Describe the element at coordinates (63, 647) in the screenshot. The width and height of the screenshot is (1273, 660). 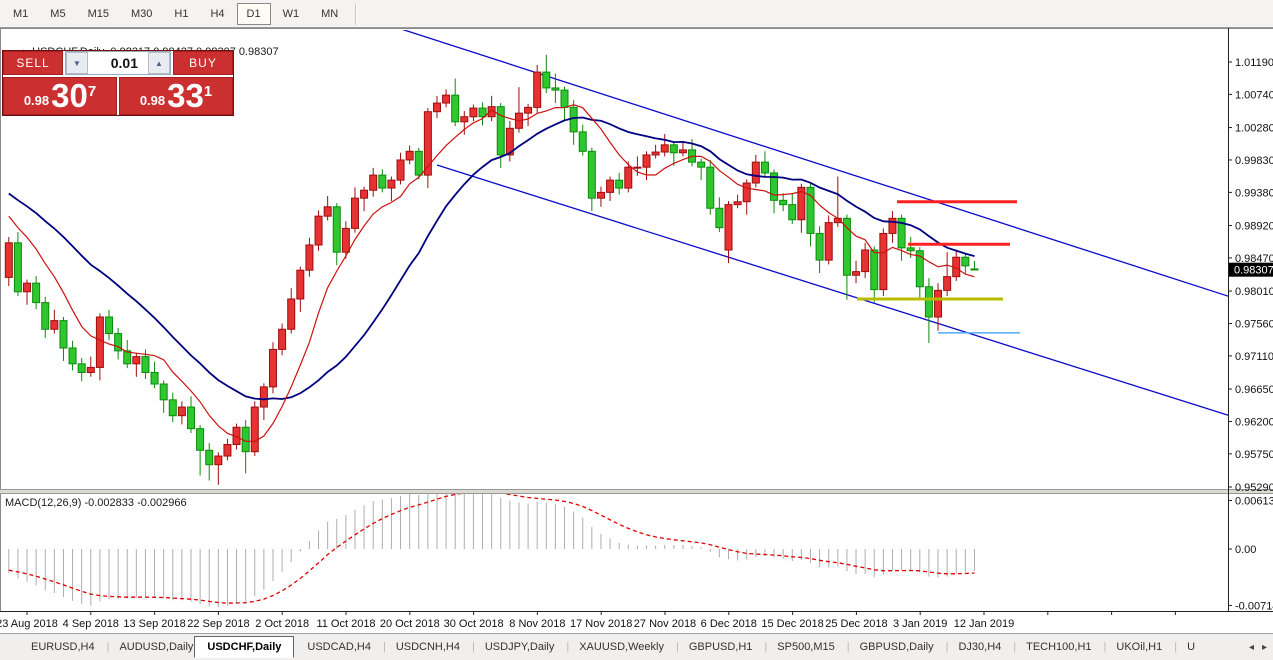
I see `tab-eurusd-h4: EURUSD,H4` at that location.